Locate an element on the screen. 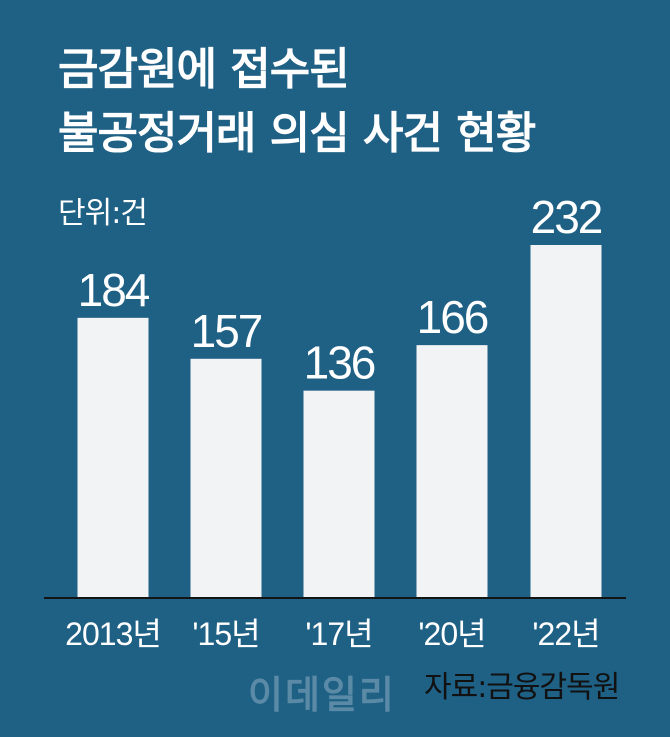 The height and width of the screenshot is (737, 670). value-label-4: 232 is located at coordinates (566, 217).